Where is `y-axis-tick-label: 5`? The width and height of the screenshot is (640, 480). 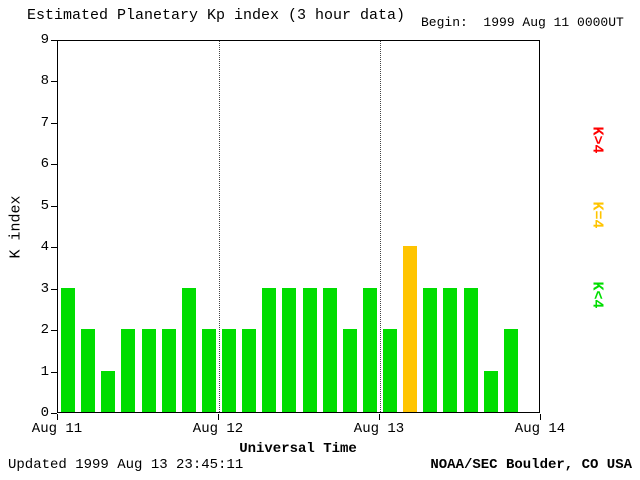
y-axis-tick-label: 5 is located at coordinates (44, 205).